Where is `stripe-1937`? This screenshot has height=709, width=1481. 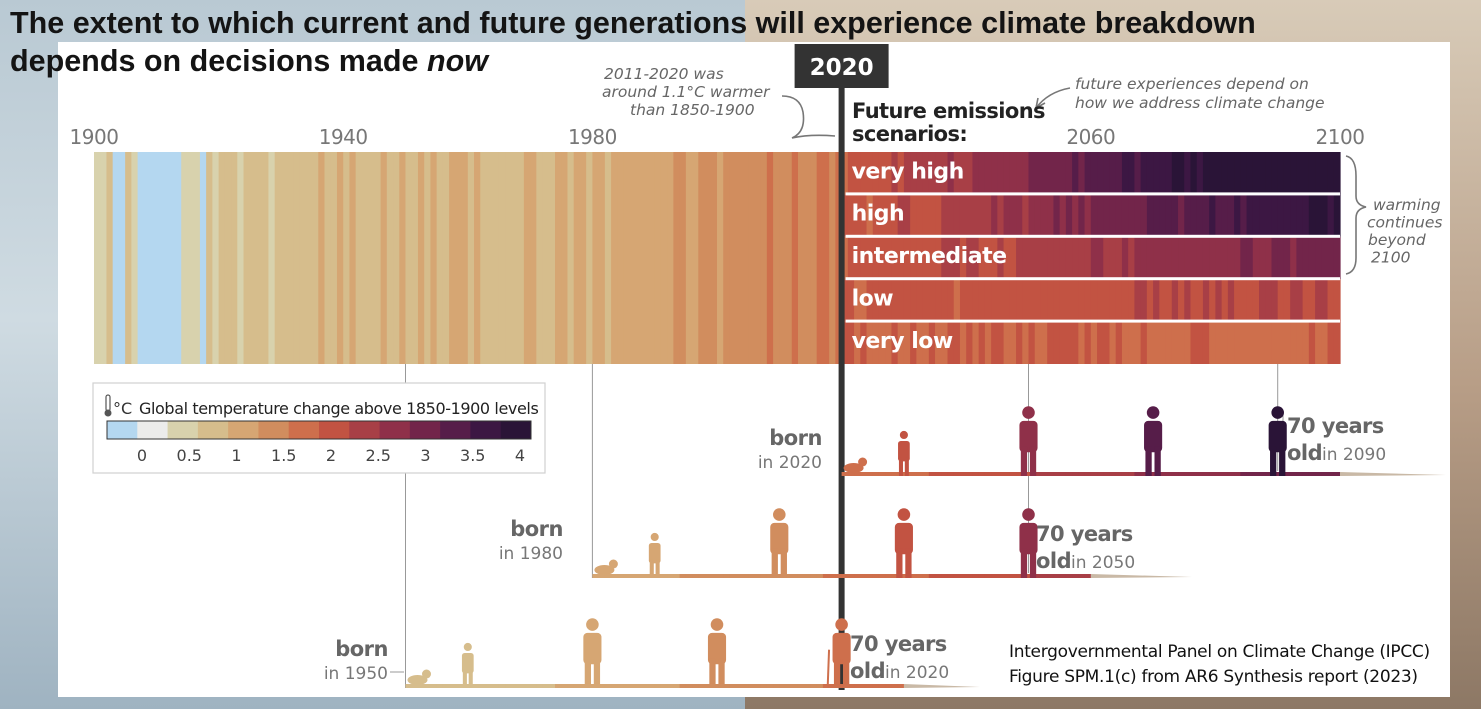
stripe-1937 is located at coordinates (328, 258).